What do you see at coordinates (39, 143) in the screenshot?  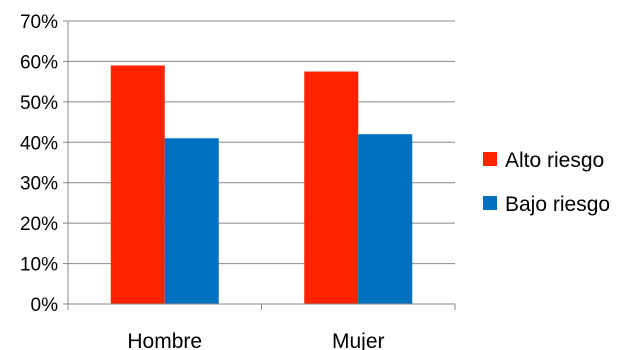 I see `y-tick-label: 40%` at bounding box center [39, 143].